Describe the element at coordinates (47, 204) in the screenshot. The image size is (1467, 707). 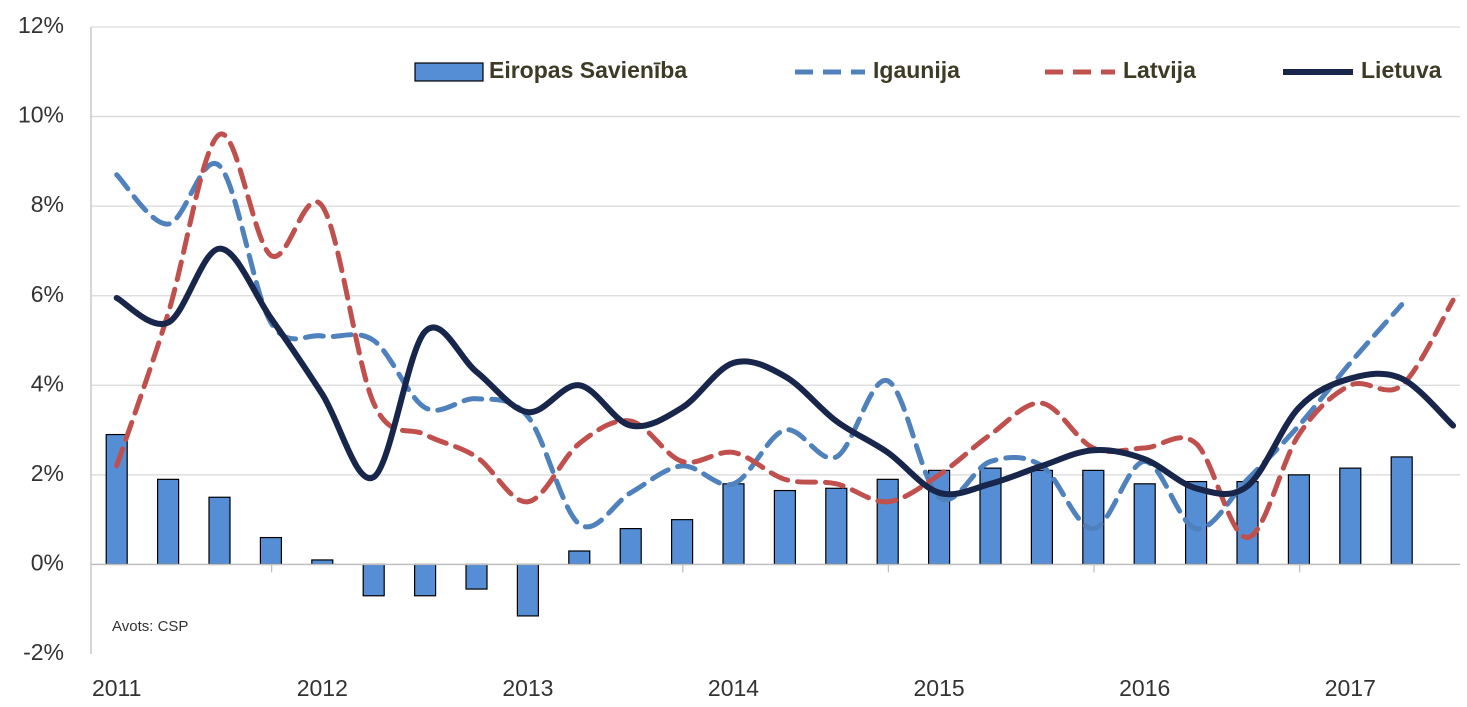
I see `y-tick-label: 8%` at that location.